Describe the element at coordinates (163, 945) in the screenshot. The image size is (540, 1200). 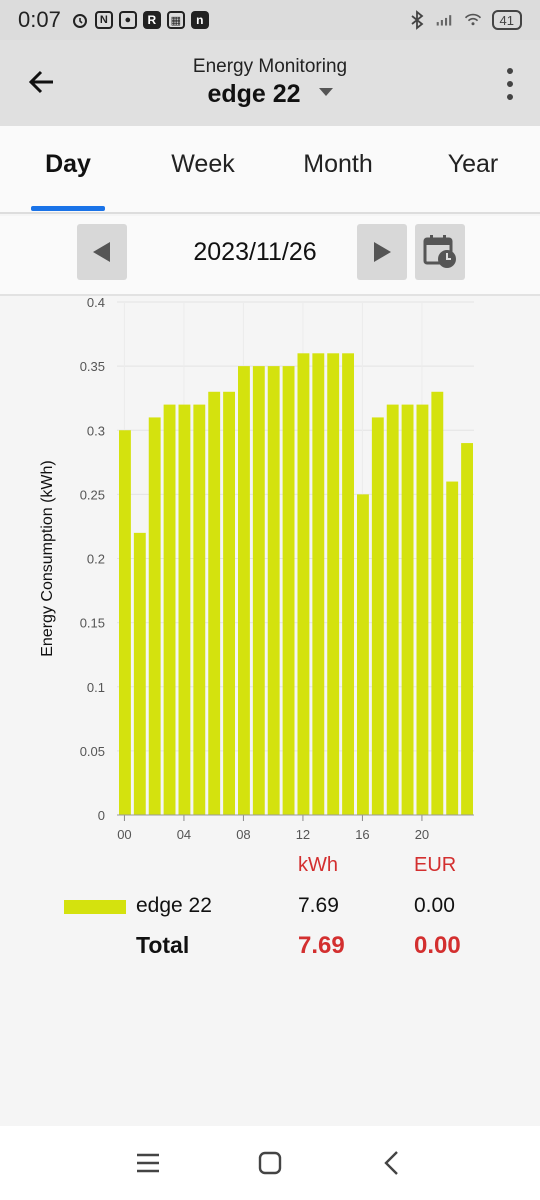
I see `total-label: Total` at that location.